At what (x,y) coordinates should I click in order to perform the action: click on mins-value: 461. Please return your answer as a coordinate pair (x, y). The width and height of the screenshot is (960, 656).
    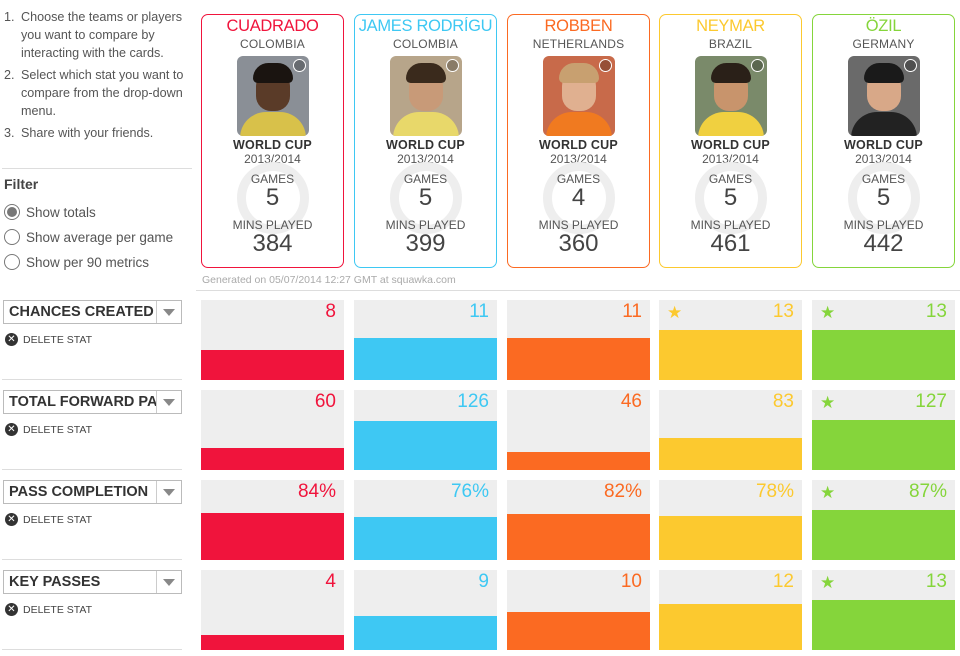
    Looking at the image, I should click on (730, 243).